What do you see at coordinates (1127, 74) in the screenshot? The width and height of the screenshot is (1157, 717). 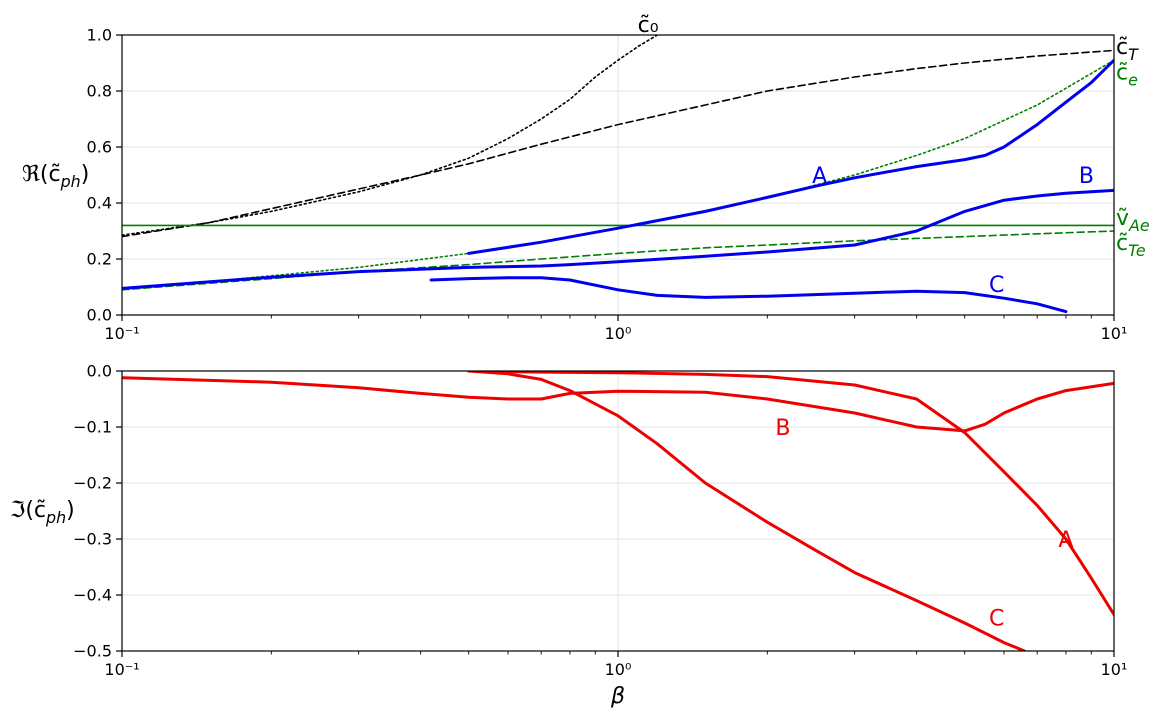 I see `annotation-label: c̃e` at bounding box center [1127, 74].